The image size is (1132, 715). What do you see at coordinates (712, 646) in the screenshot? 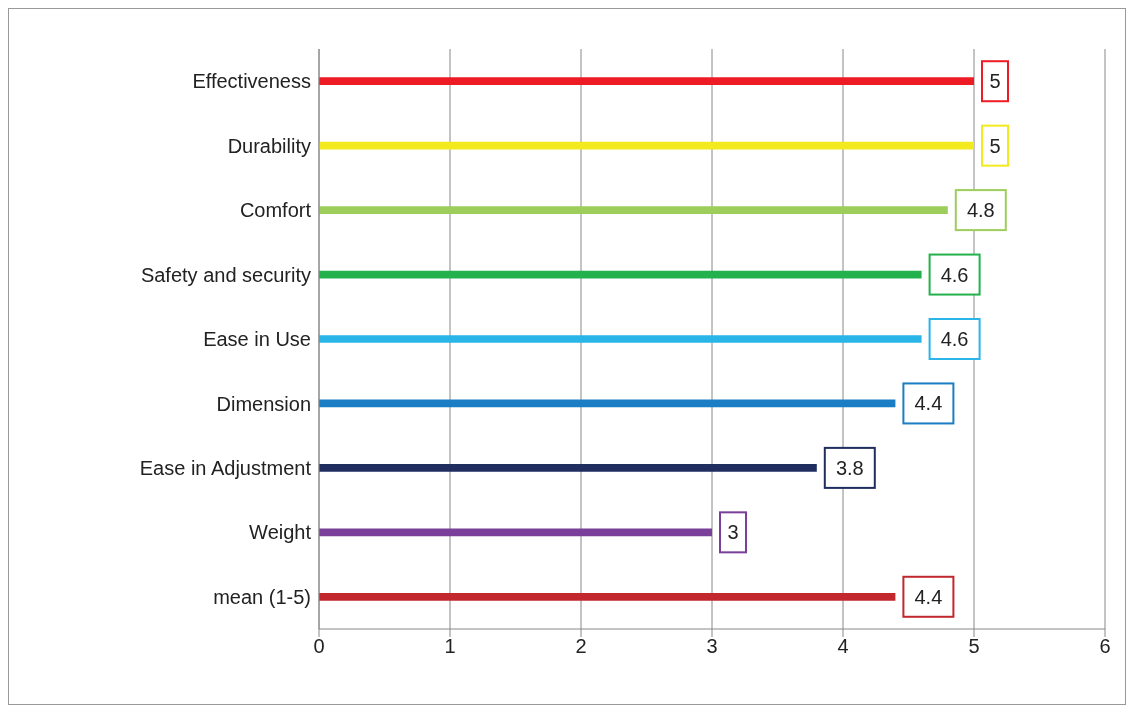
I see `x-tick-label: 3` at bounding box center [712, 646].